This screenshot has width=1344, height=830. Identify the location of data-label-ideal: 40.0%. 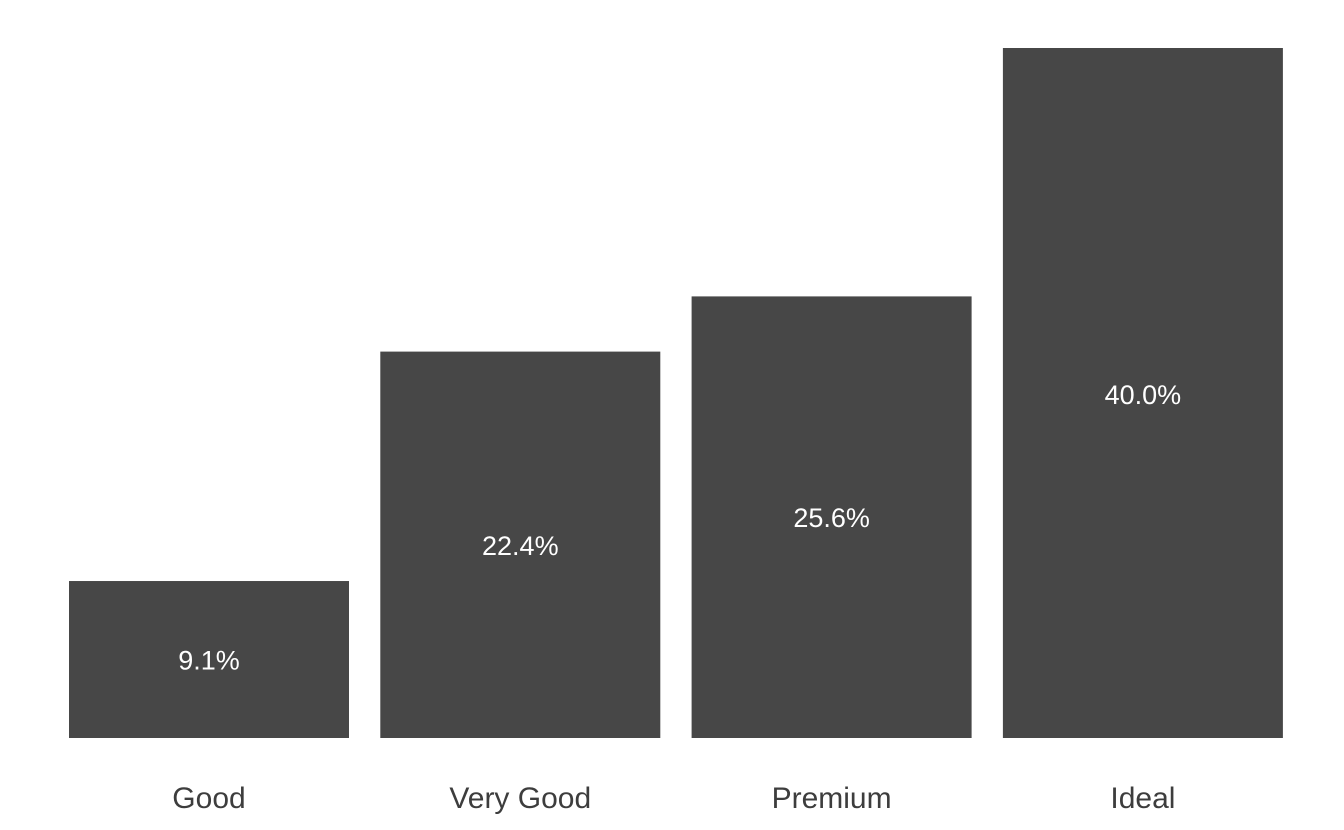
(1143, 395).